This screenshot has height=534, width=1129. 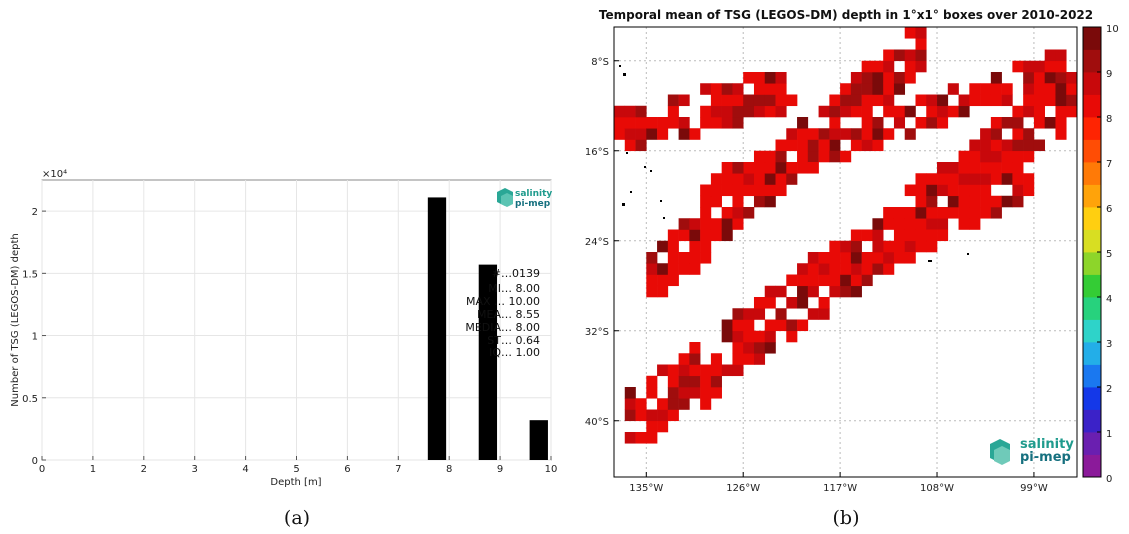 What do you see at coordinates (597, 242) in the screenshot?
I see `latitude-tick-label: 24°S` at bounding box center [597, 242].